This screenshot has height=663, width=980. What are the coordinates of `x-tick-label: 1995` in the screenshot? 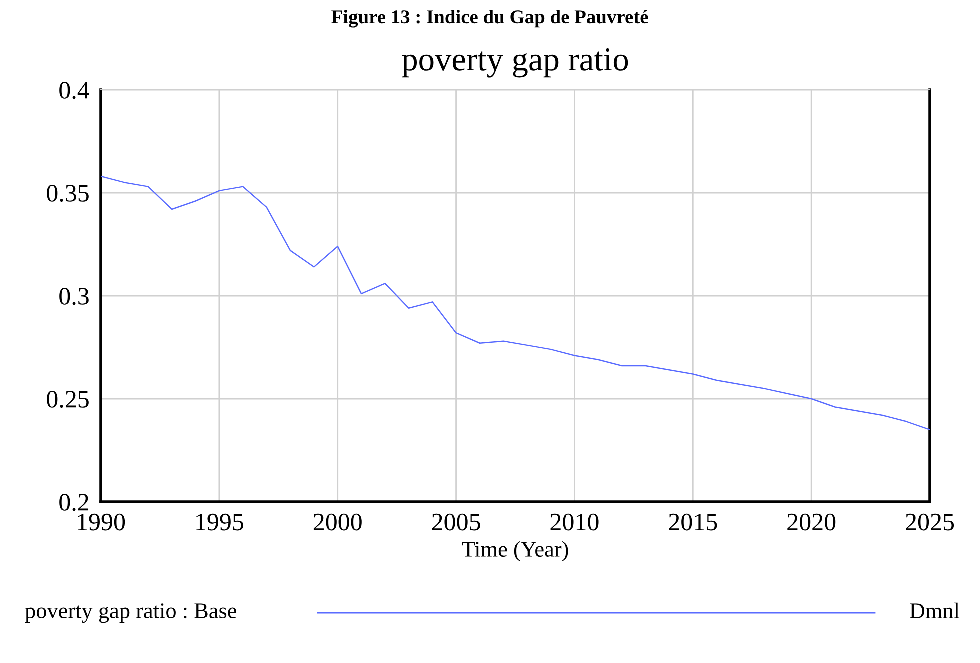 It's located at (220, 522).